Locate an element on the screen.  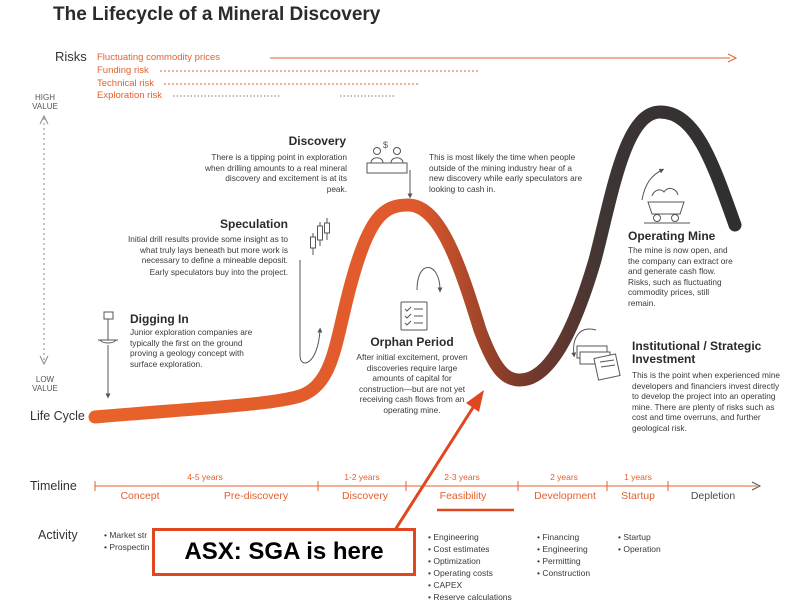
sga-callout-box: ASX: SGA is here is located at coordinates (284, 552).